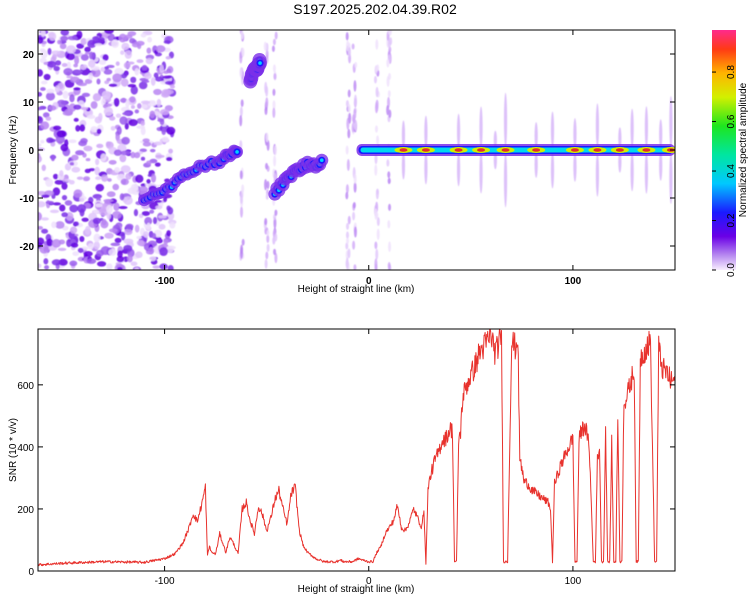 The image size is (750, 600). What do you see at coordinates (731, 72) in the screenshot?
I see `colorbar-tick-label: 0.8` at bounding box center [731, 72].